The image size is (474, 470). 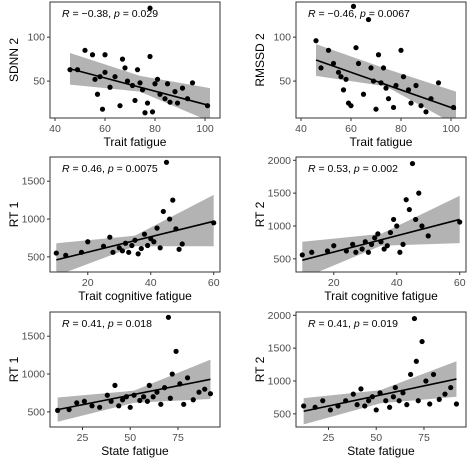 What do you see at coordinates (285, 82) in the screenshot?
I see `y-tick-label: 50` at bounding box center [285, 82].